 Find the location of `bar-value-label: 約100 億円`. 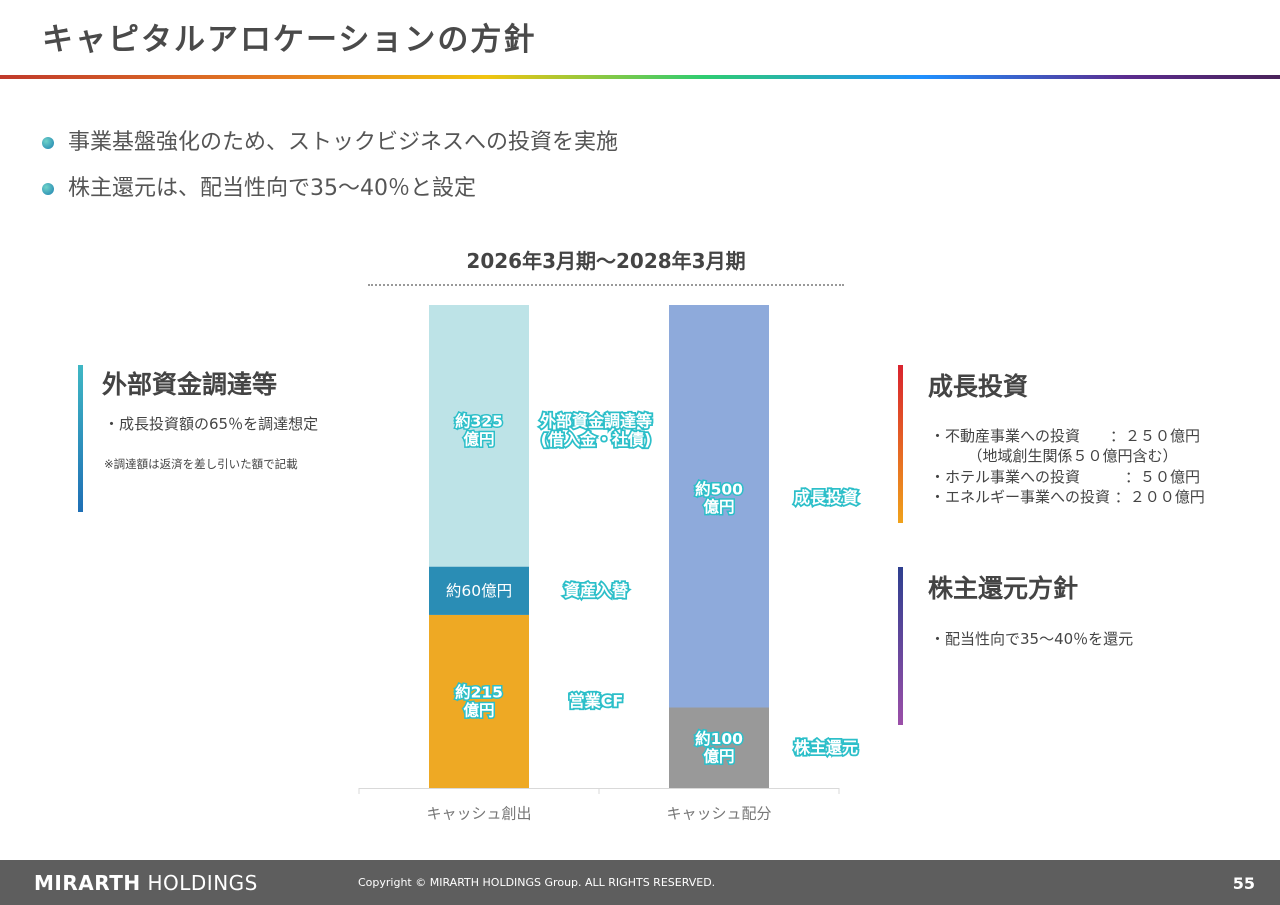

bar-value-label: 約100 億円 is located at coordinates (719, 746).